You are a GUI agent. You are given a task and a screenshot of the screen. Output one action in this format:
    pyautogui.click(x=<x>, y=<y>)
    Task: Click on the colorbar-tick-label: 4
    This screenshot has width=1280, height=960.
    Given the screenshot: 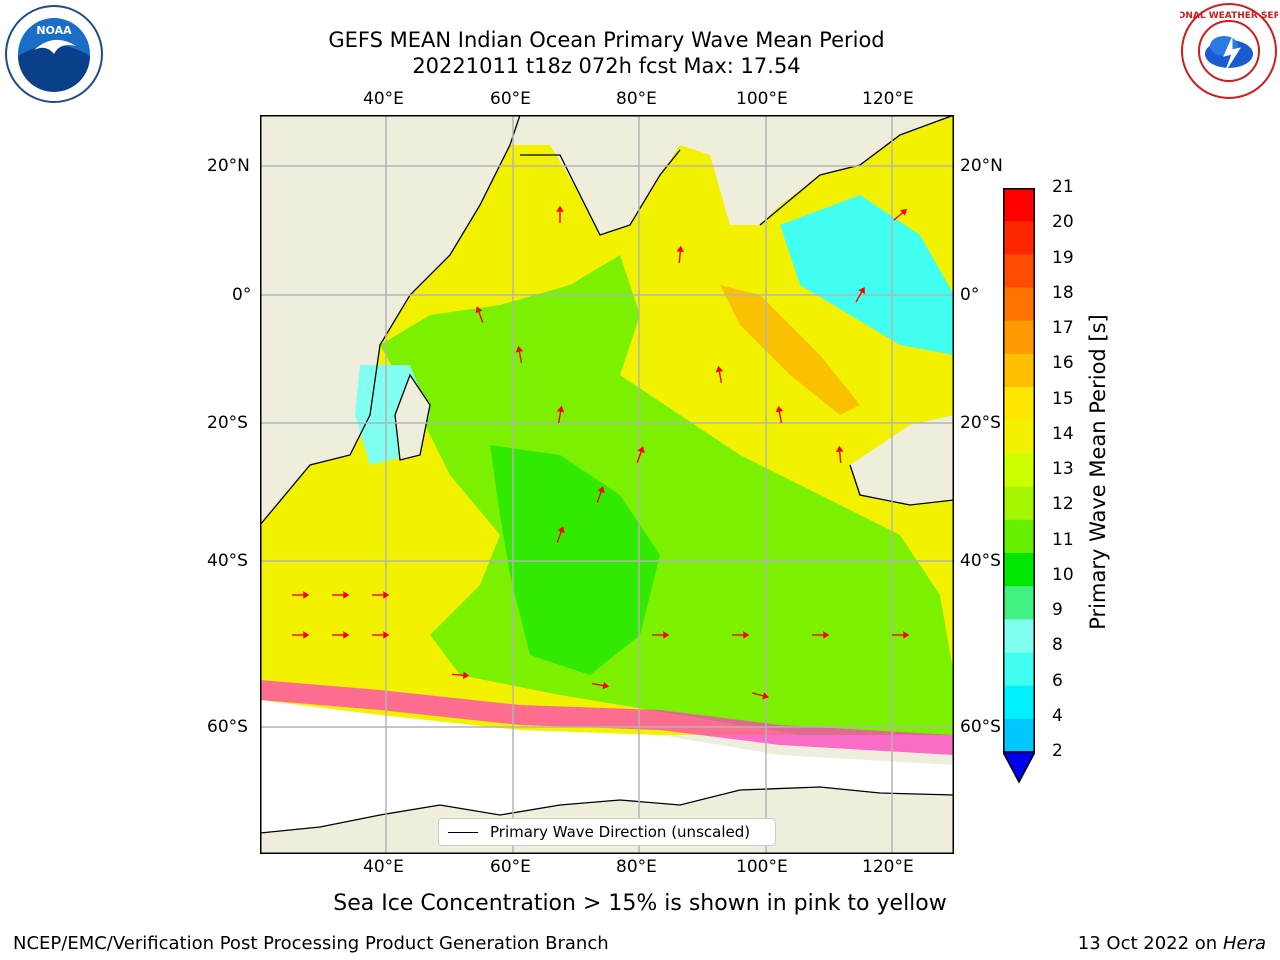 What is the action you would take?
    pyautogui.click(x=1057, y=715)
    